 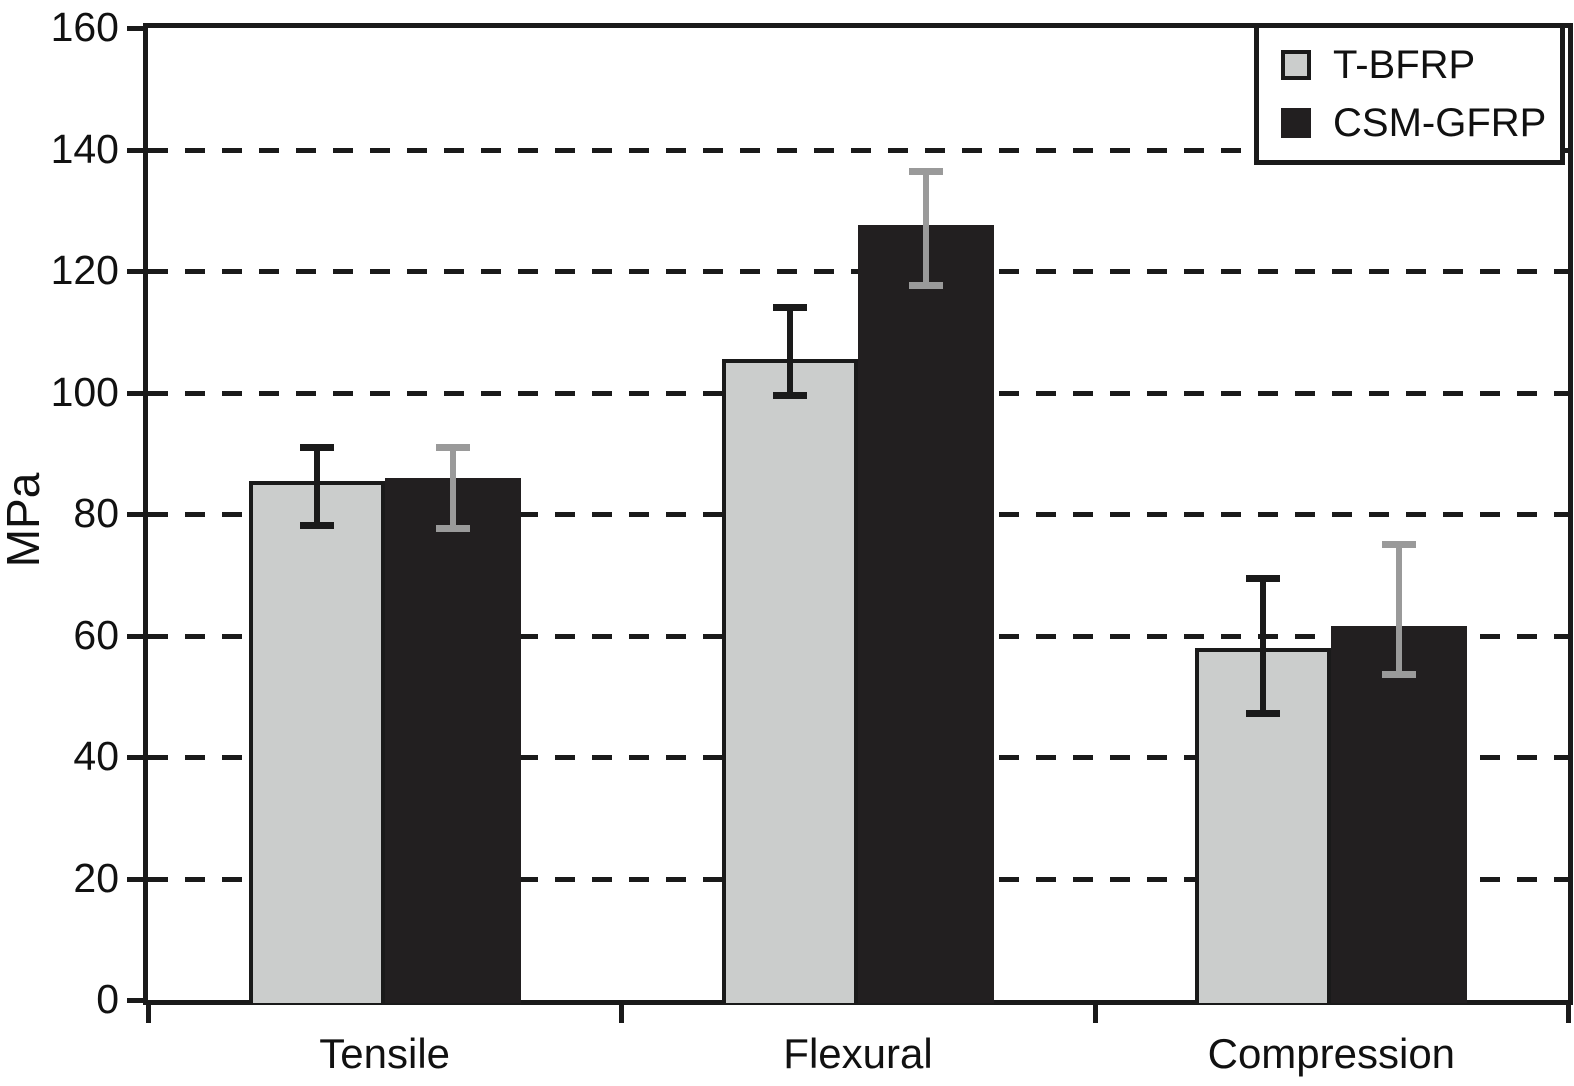 What do you see at coordinates (790, 308) in the screenshot?
I see `error-bar-cap-high-t-bfrp-flexural` at bounding box center [790, 308].